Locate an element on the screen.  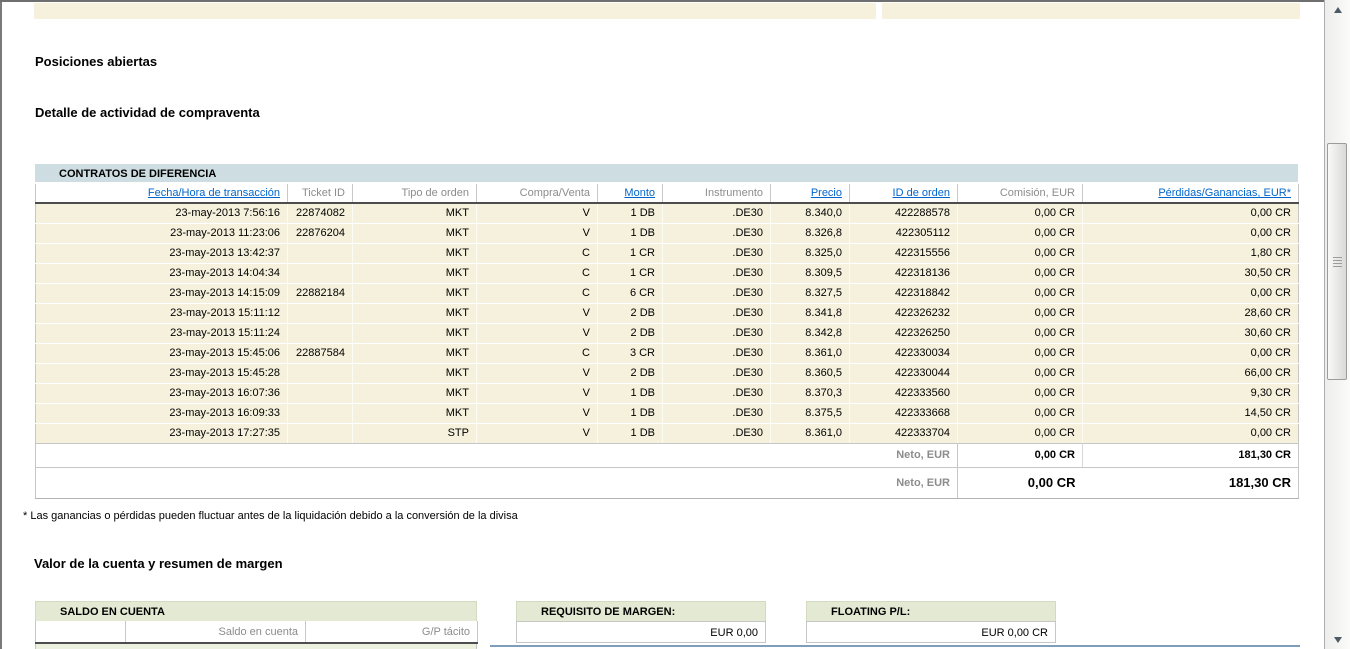
previous-table-remnant is located at coordinates (455, 11).